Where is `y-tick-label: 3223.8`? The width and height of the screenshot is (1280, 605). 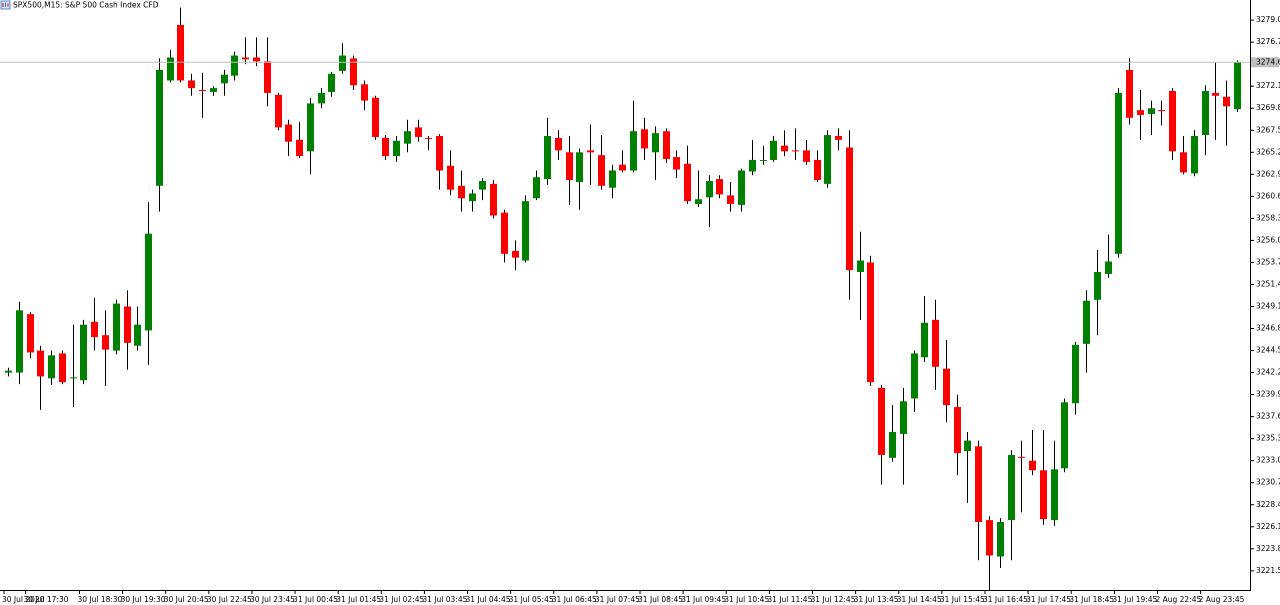
y-tick-label: 3223.8 is located at coordinates (1268, 548).